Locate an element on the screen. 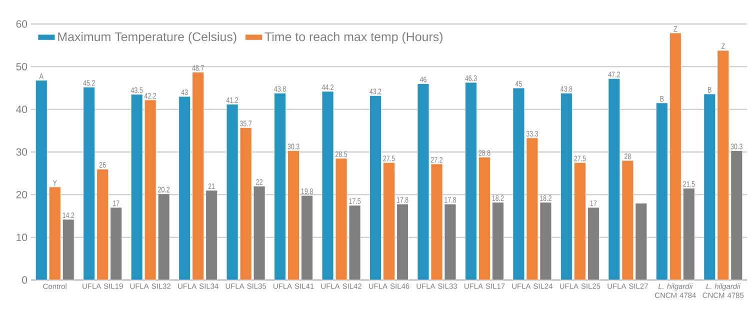 This screenshot has height=332, width=751. y-tick-label: 60 is located at coordinates (22, 24).